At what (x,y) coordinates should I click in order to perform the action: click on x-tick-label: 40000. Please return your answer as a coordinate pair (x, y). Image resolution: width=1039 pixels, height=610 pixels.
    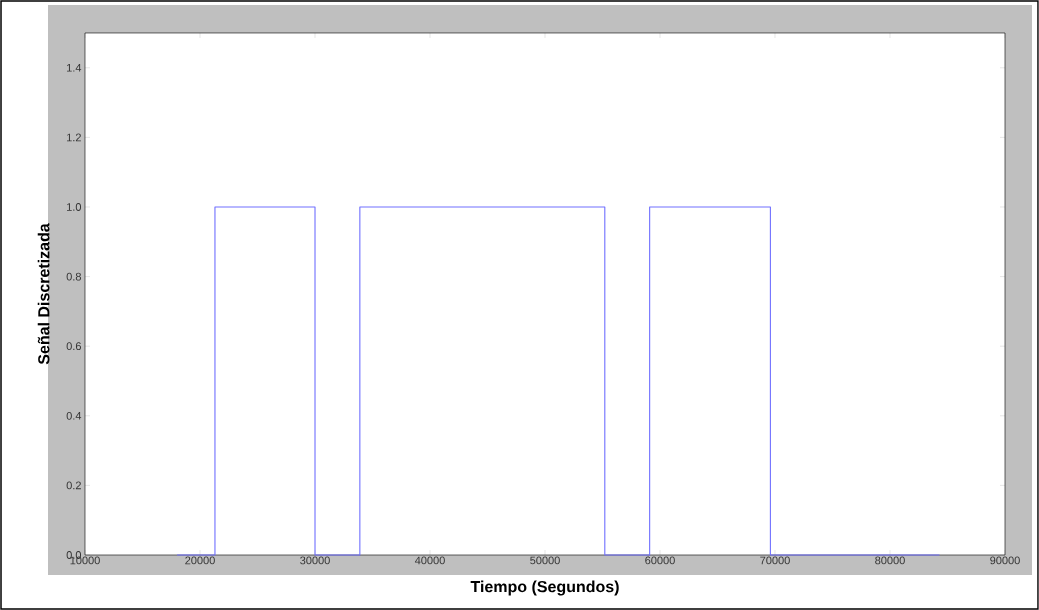
    Looking at the image, I should click on (429, 560).